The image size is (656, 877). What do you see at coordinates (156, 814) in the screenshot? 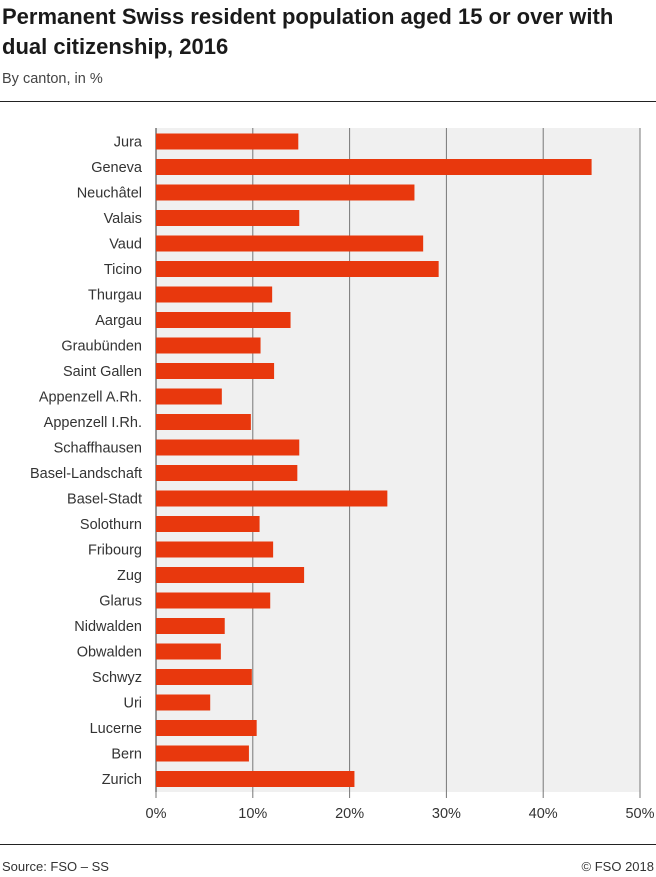
I see `x-tick-label: 0%` at bounding box center [156, 814].